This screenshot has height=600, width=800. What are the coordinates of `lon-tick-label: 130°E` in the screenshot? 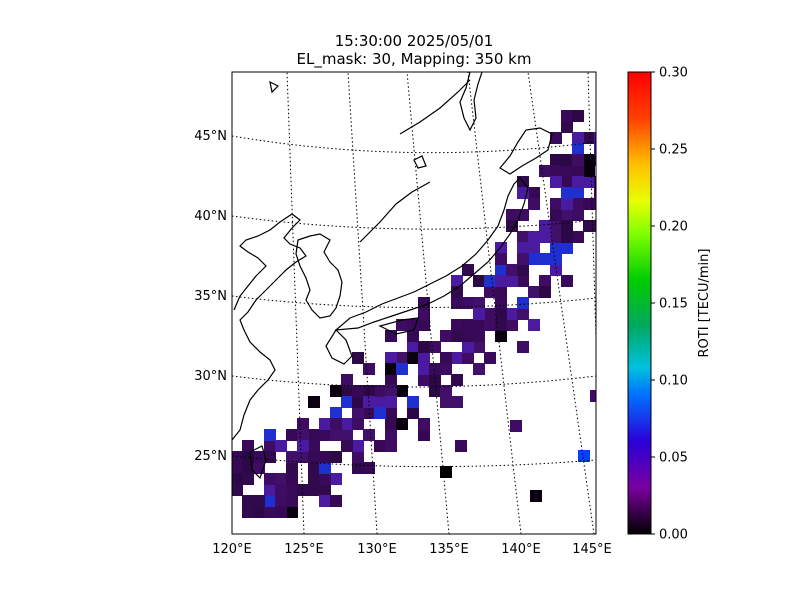 It's located at (377, 549).